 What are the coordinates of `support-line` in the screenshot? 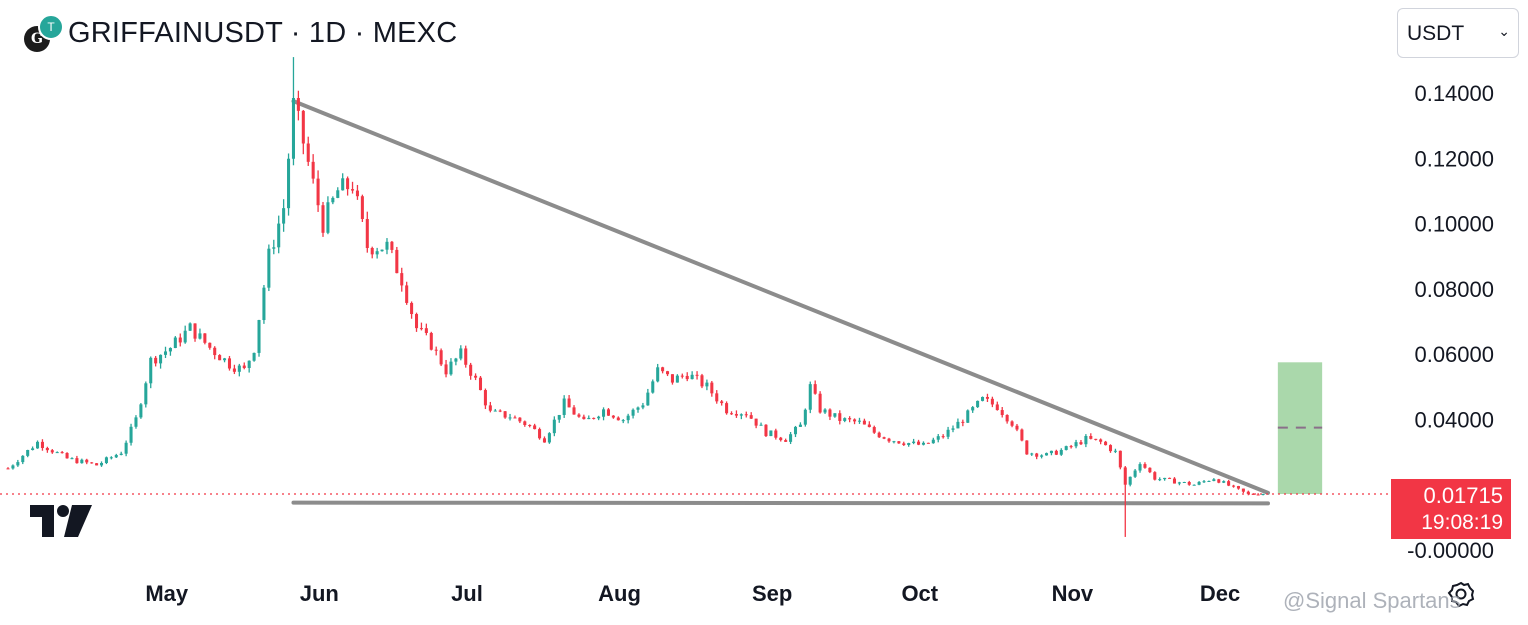 It's located at (780, 503).